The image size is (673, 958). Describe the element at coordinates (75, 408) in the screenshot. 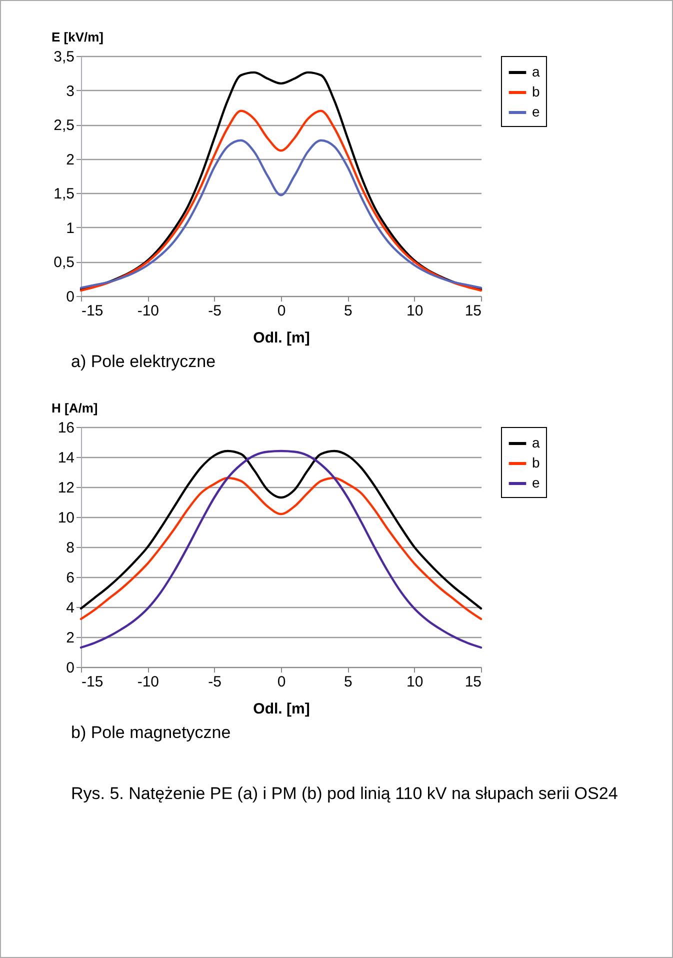

I see `y-axis-title: H [A/m]` at that location.